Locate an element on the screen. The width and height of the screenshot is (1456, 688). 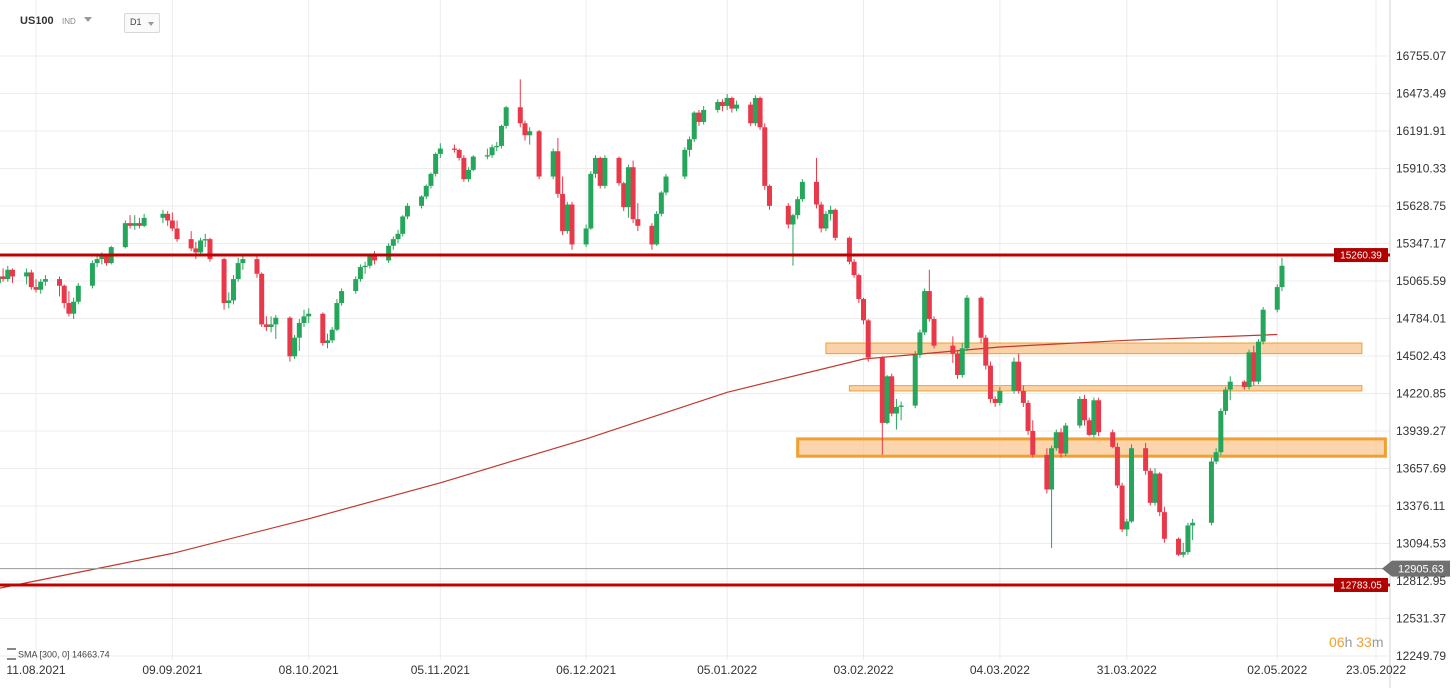
y-tick-label-9: 14220.85 is located at coordinates (1421, 394).